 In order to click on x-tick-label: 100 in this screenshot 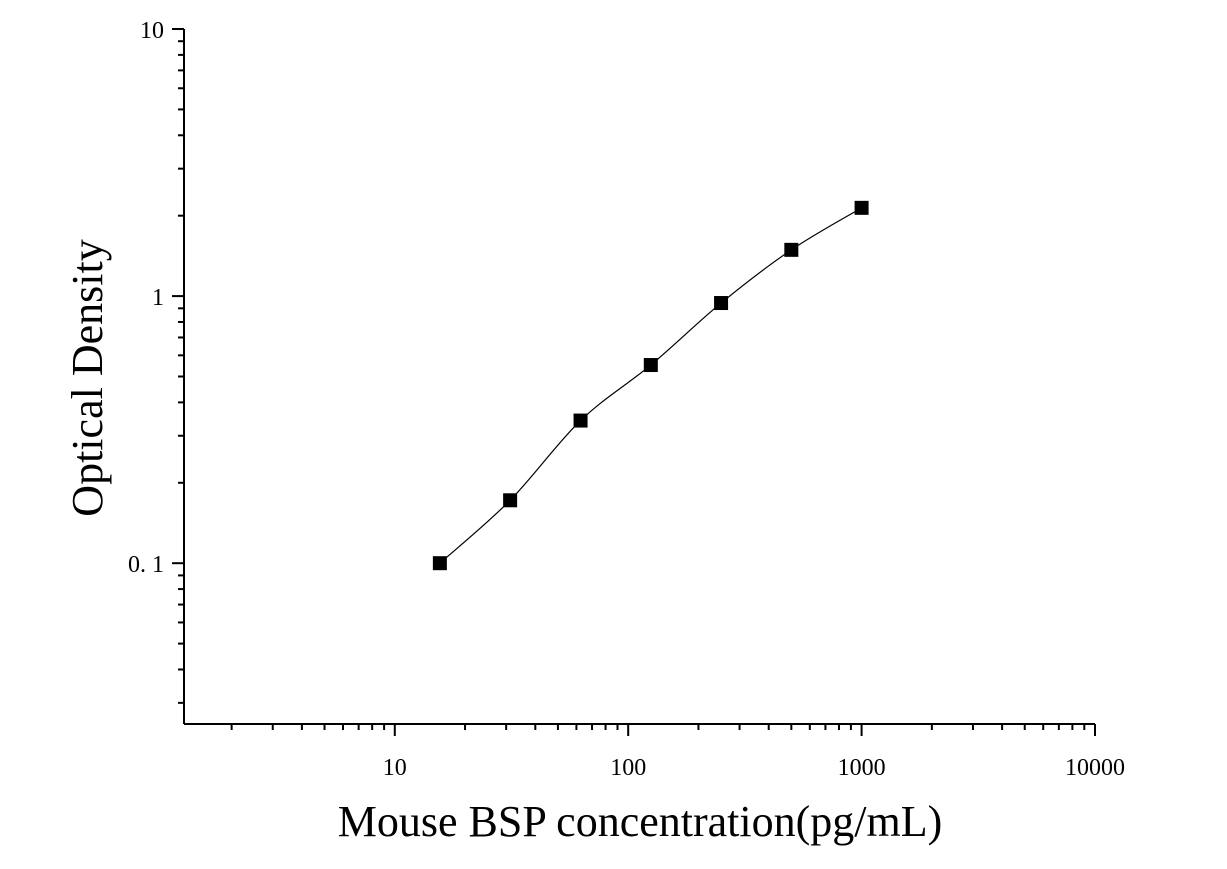, I will do `click(628, 768)`.